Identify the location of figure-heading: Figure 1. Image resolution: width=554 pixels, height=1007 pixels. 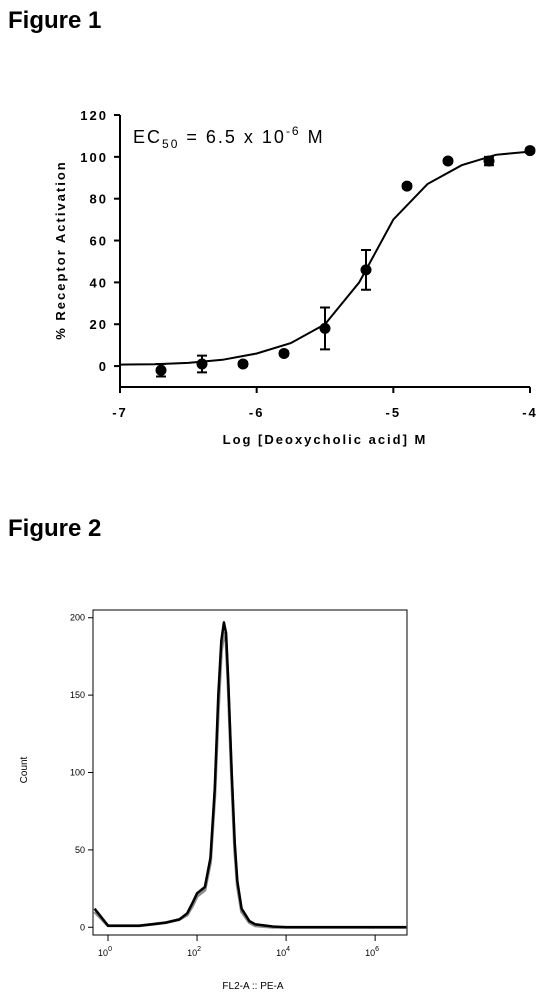
(54, 20).